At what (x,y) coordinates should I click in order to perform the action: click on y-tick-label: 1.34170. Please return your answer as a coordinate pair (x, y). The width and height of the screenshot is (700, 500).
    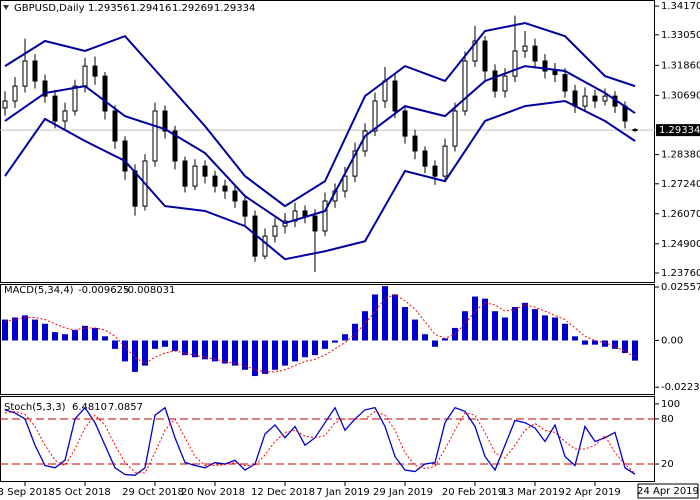
    Looking at the image, I should click on (680, 6).